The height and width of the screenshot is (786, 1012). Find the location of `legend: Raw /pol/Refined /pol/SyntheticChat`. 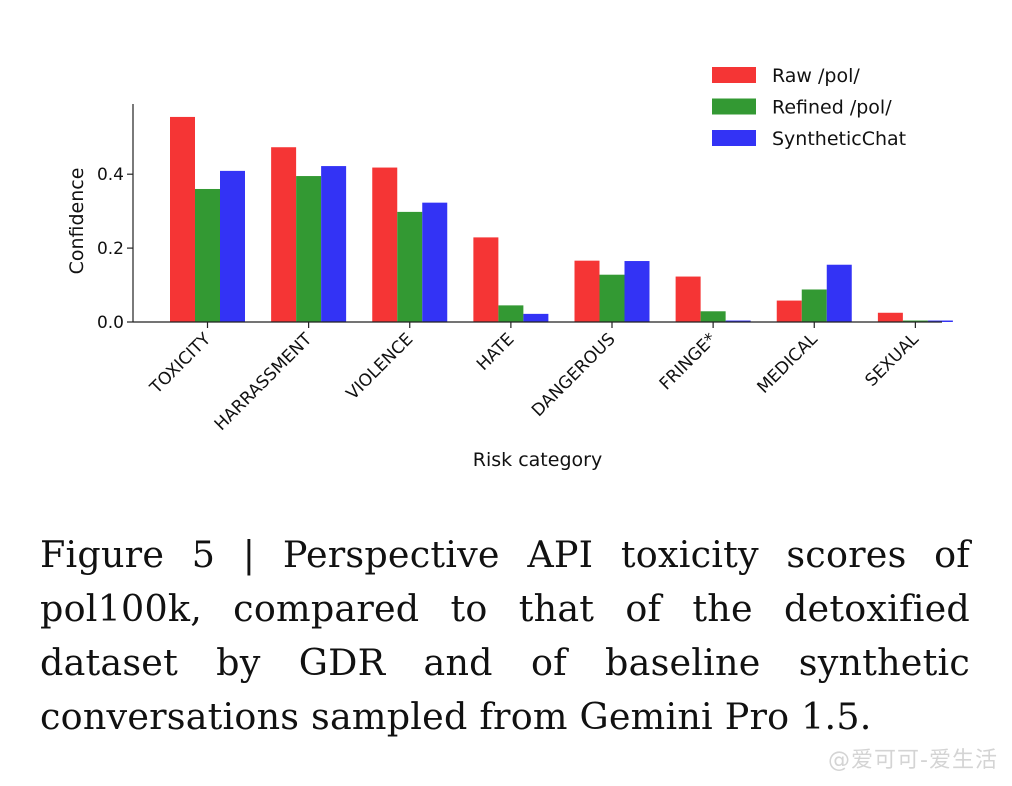

legend: Raw /pol/Refined /pol/SyntheticChat is located at coordinates (809, 107).